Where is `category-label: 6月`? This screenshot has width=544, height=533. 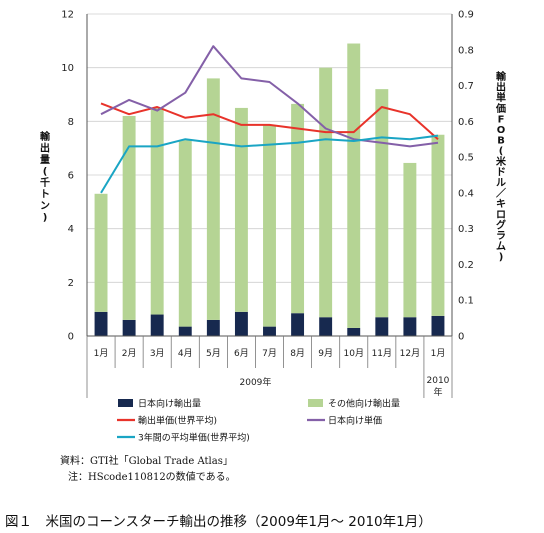 category-label: 6月 is located at coordinates (241, 353).